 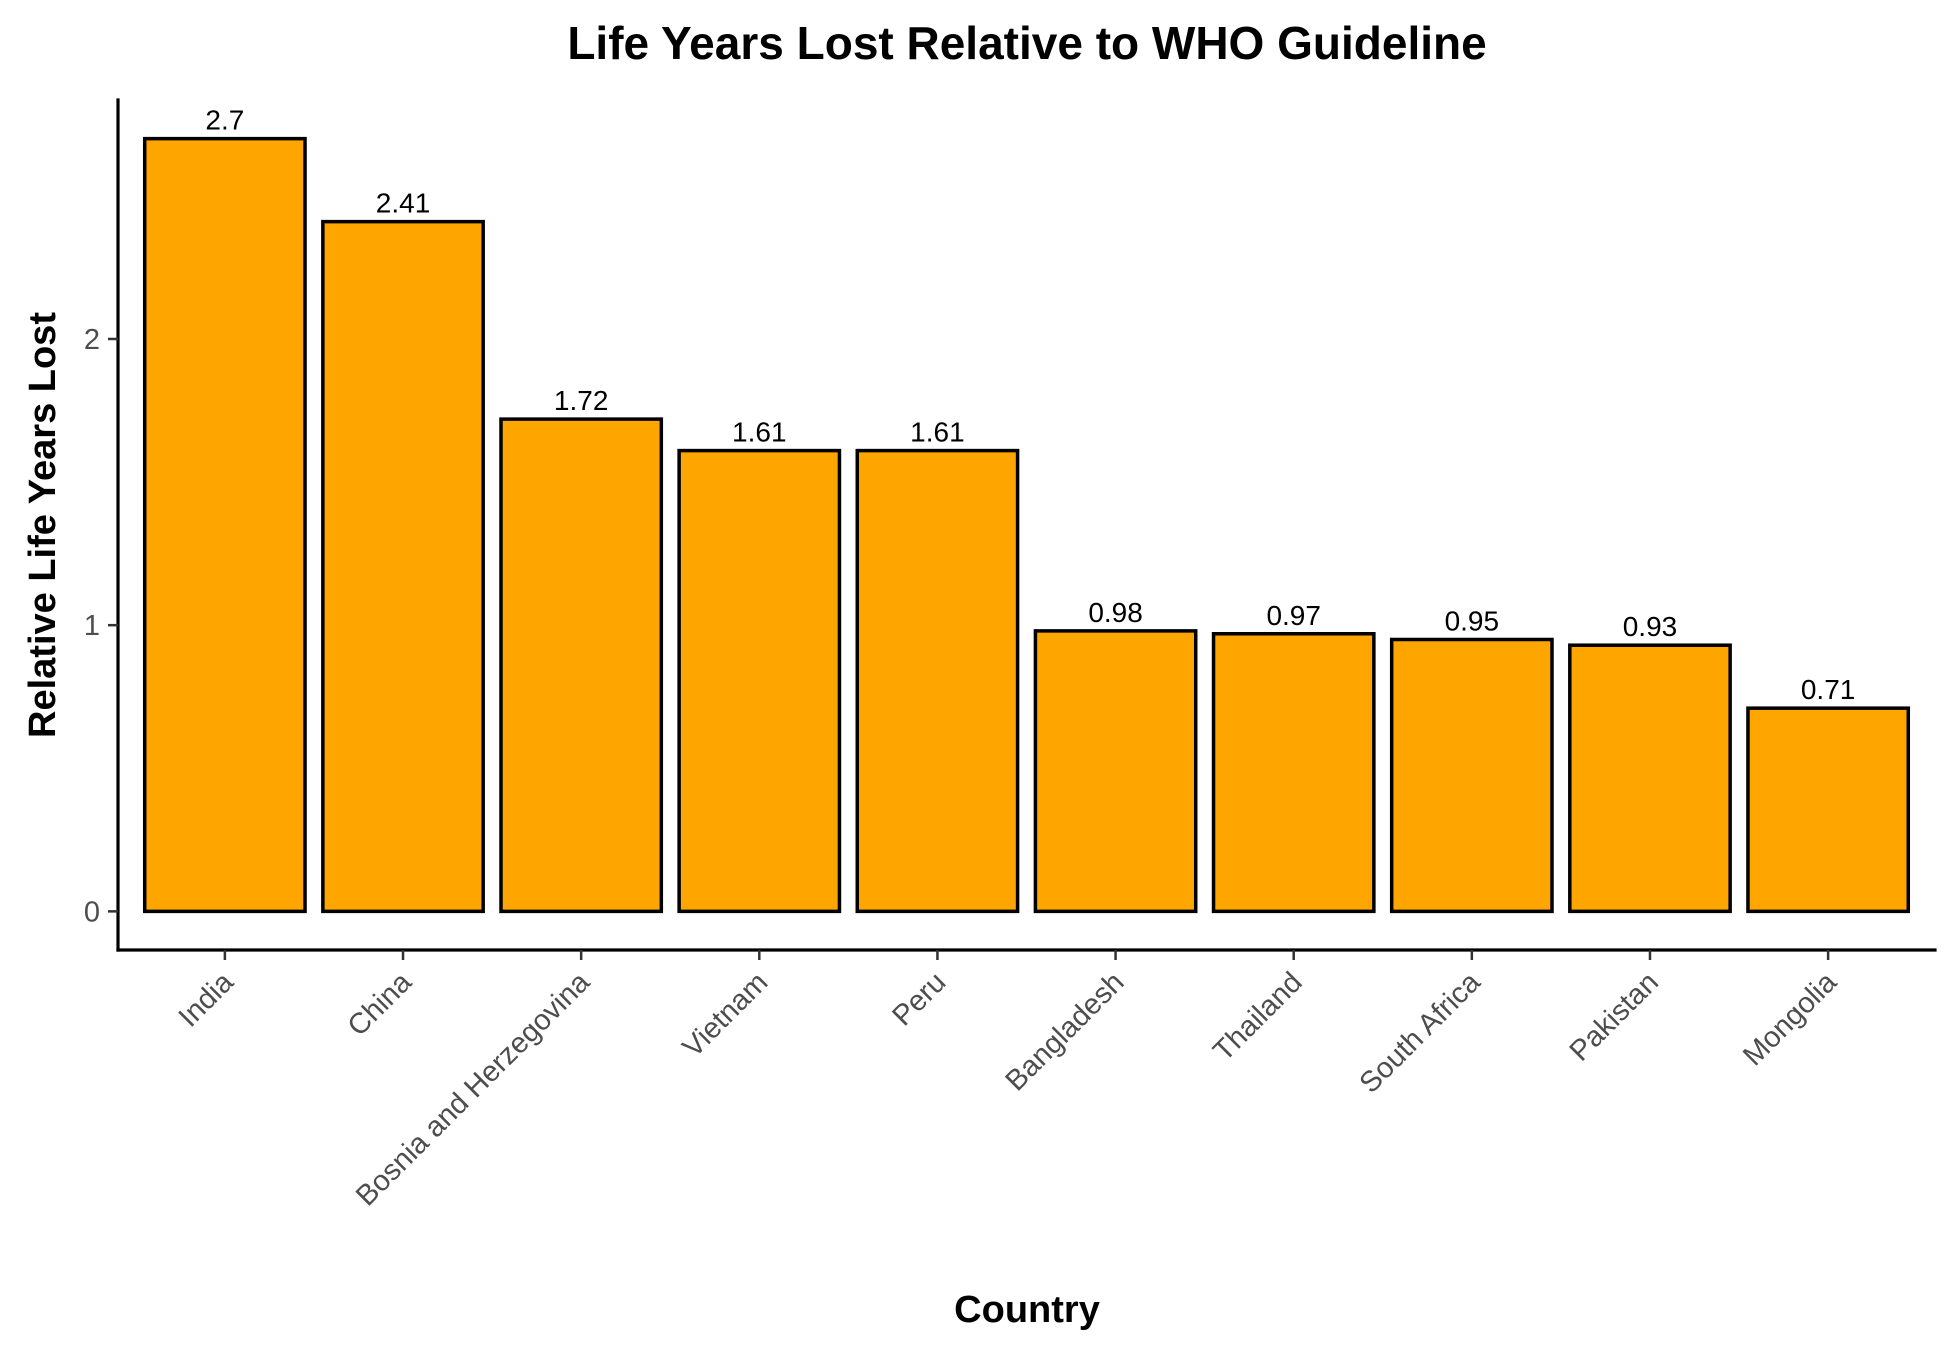 I want to click on x-tick-label: India, so click(x=207, y=1000).